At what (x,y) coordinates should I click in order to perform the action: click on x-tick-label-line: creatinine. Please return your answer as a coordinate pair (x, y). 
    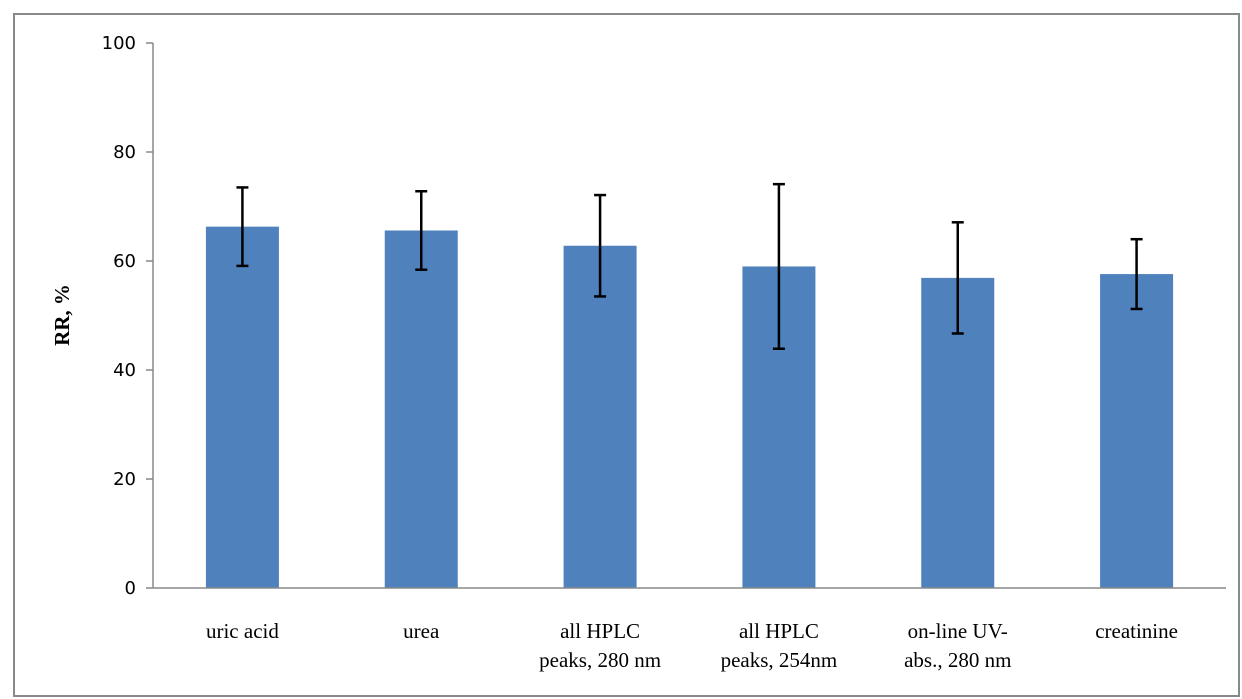
    Looking at the image, I should click on (1136, 631).